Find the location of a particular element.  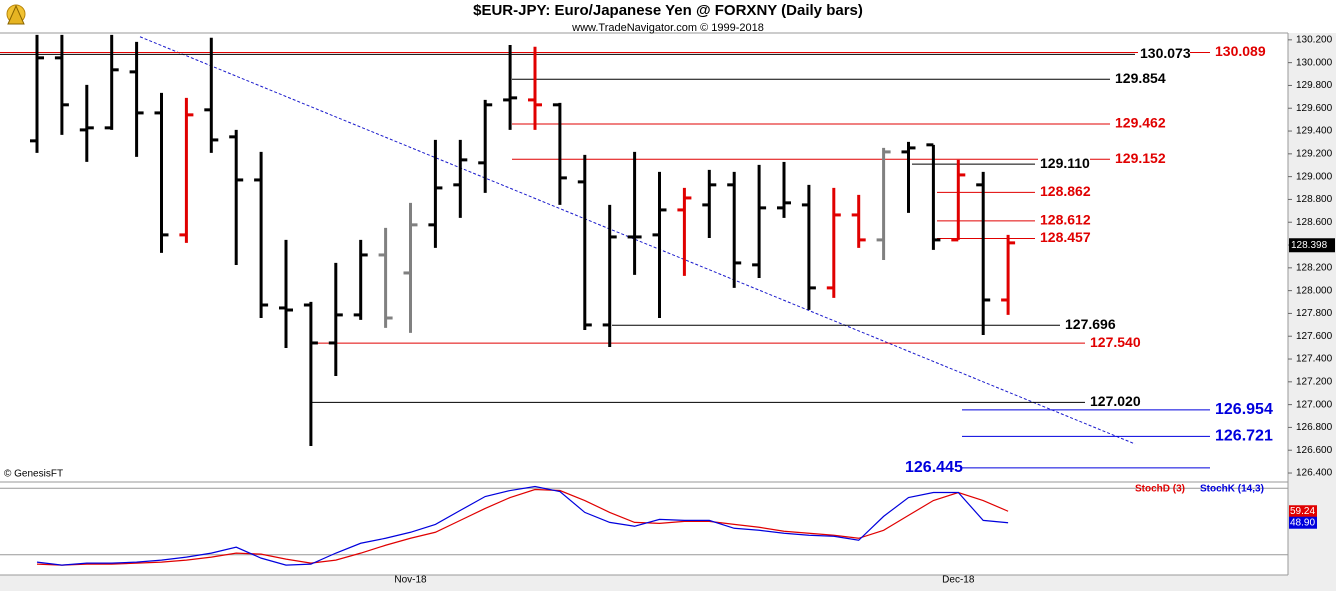

y-tick-label: 128.800 is located at coordinates (1314, 199).